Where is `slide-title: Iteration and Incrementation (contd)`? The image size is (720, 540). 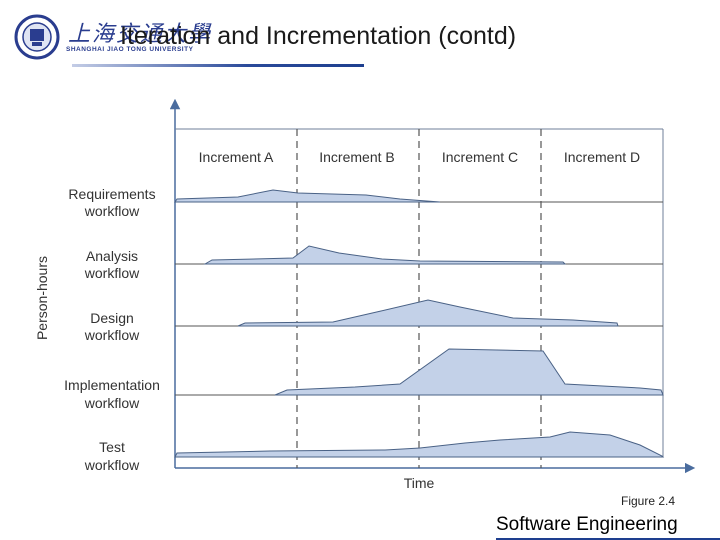
slide-title: Iteration and Incrementation (contd) is located at coordinates (318, 36).